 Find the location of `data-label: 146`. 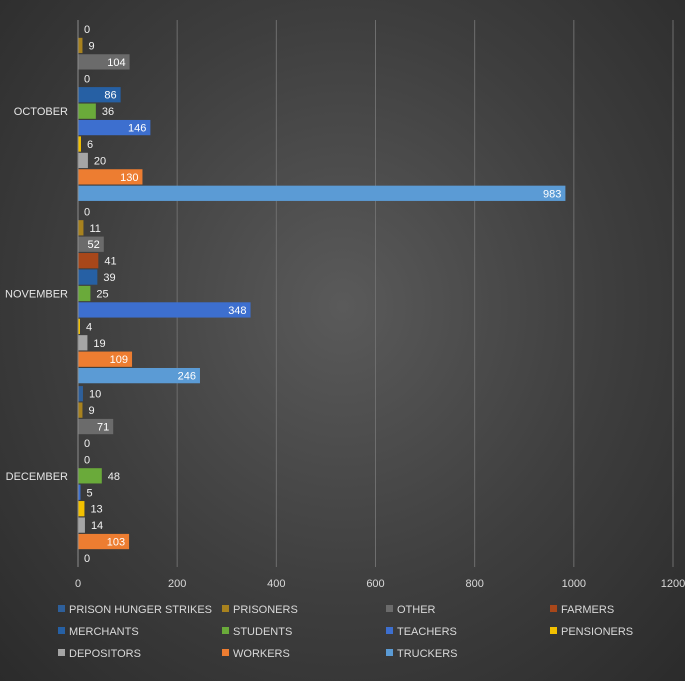

data-label: 146 is located at coordinates (137, 129).